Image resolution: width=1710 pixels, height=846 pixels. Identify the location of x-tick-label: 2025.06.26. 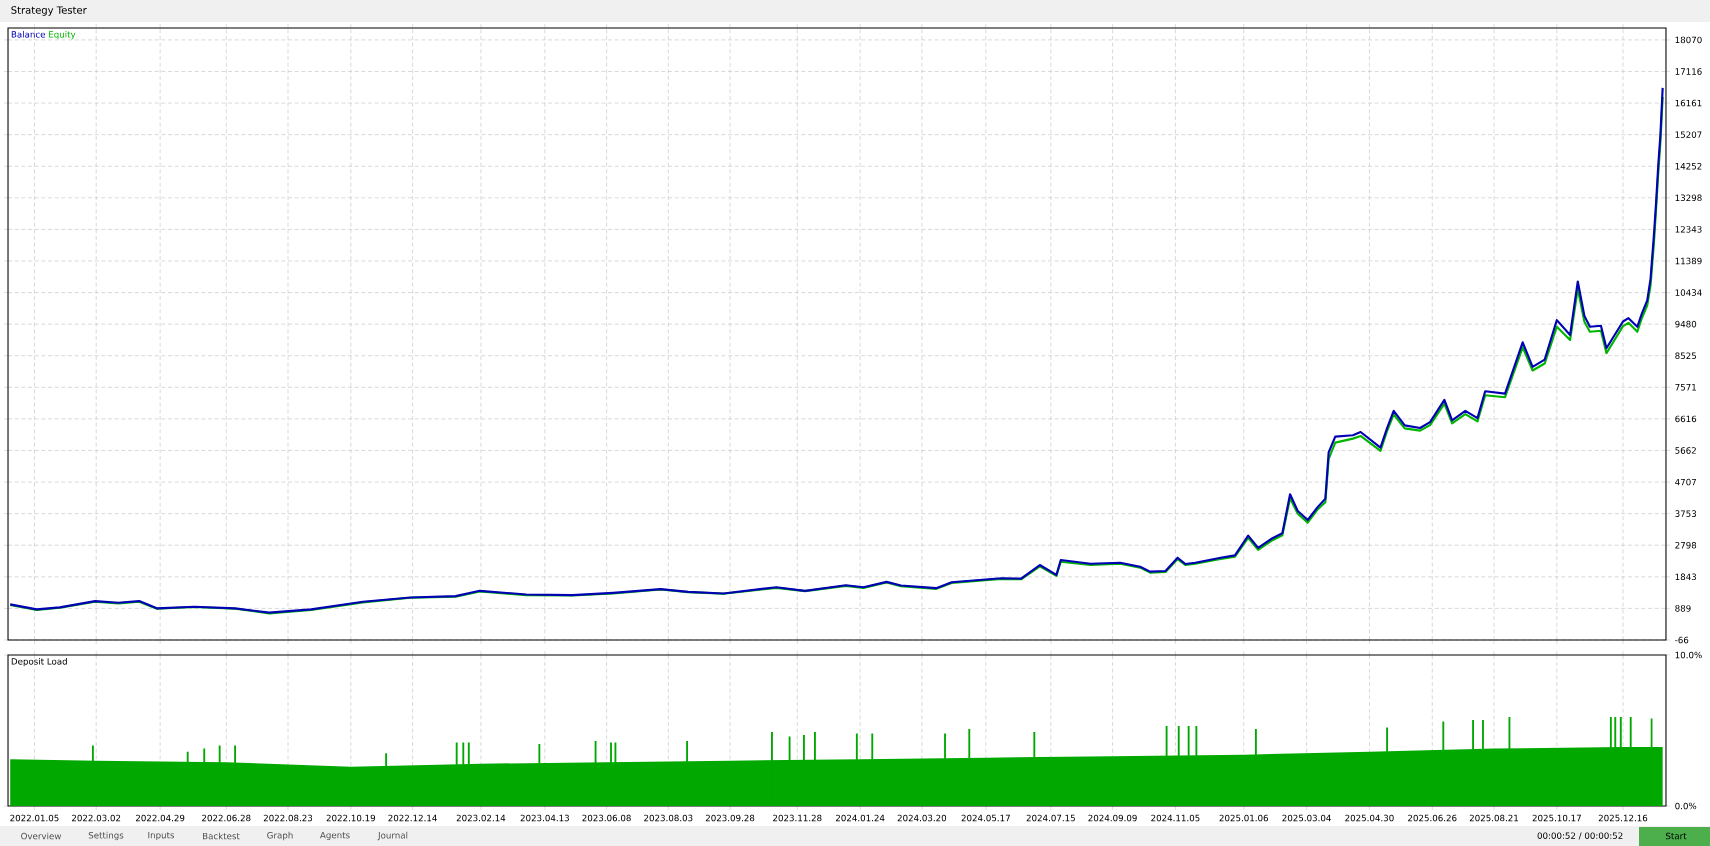
(1432, 818).